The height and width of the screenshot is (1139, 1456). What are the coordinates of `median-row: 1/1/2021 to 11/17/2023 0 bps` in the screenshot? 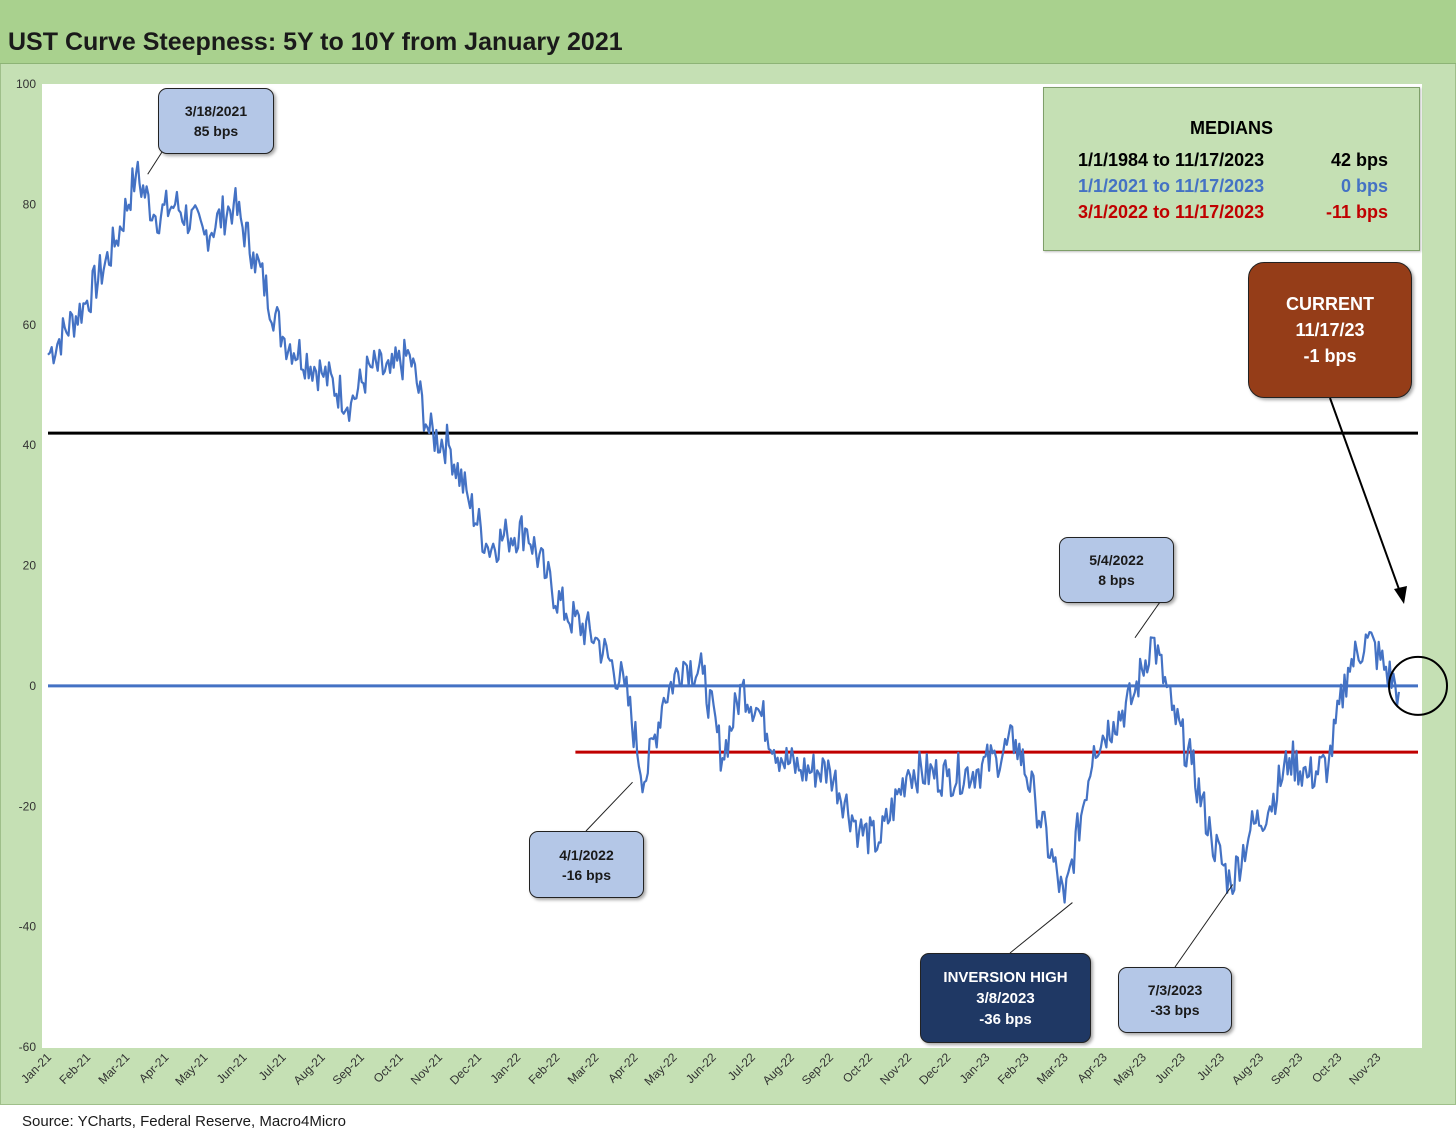 It's located at (1233, 188).